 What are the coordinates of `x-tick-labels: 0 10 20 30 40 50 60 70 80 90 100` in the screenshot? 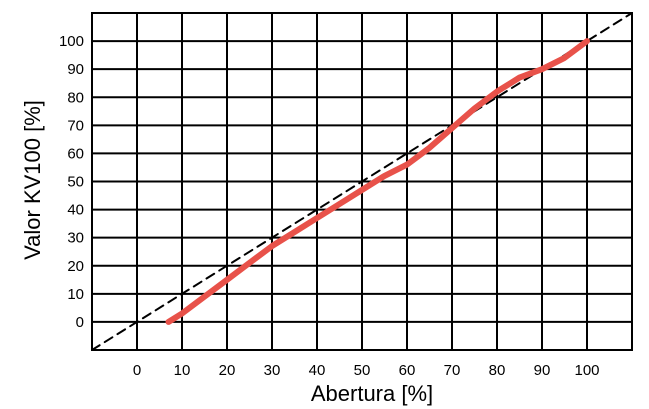 It's located at (366, 370).